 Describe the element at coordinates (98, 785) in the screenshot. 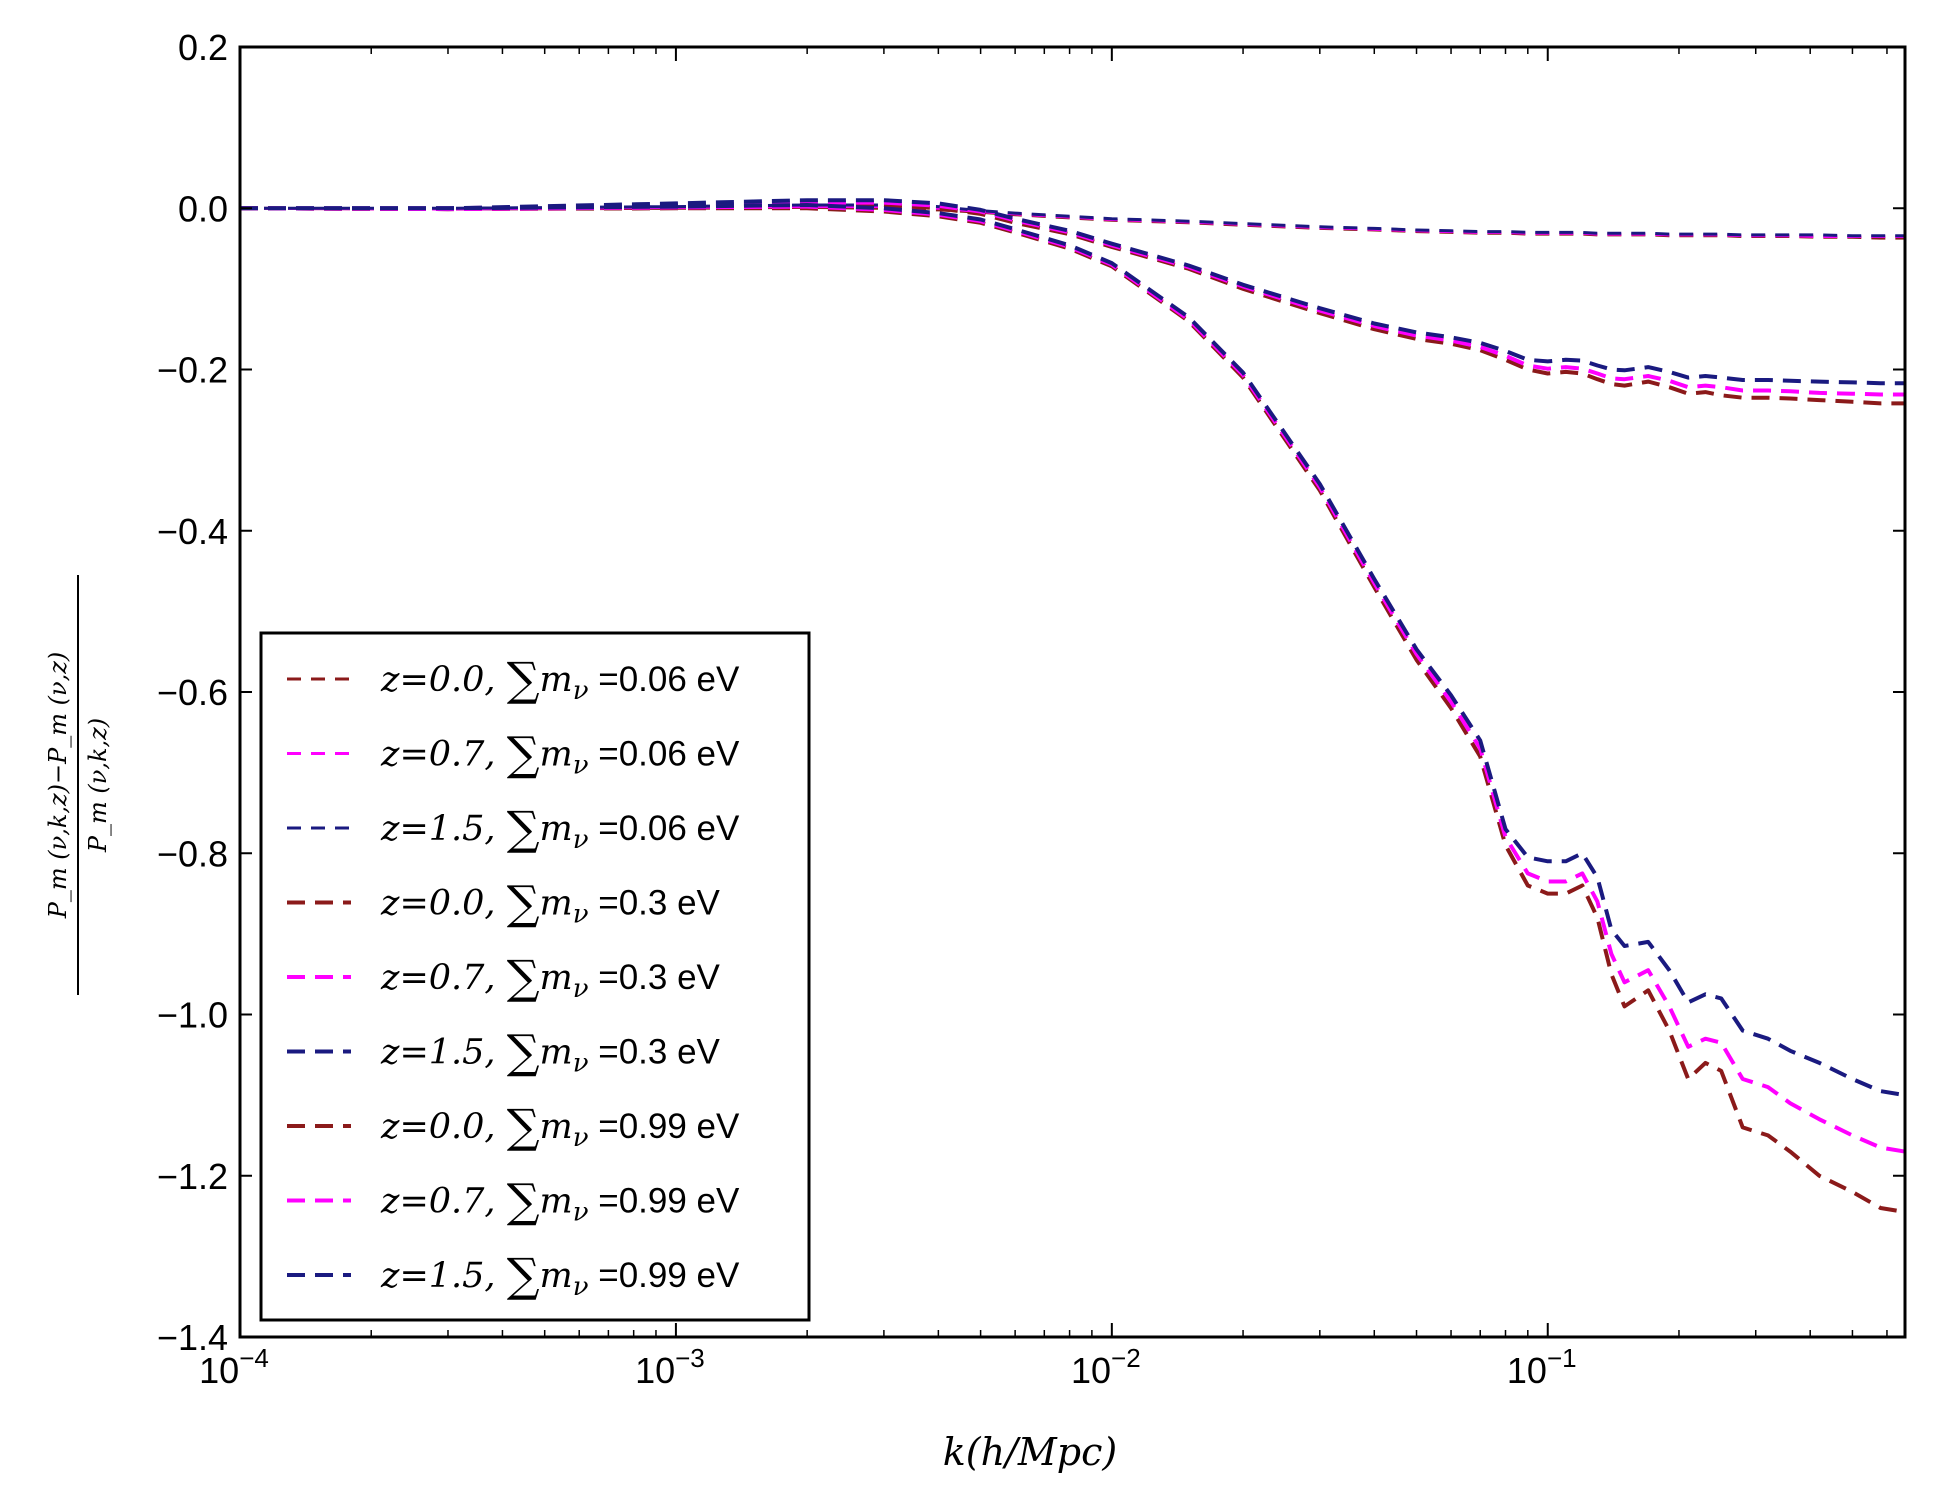

I see `y-axis-label-denominator: P_m (ν,k,z)` at that location.